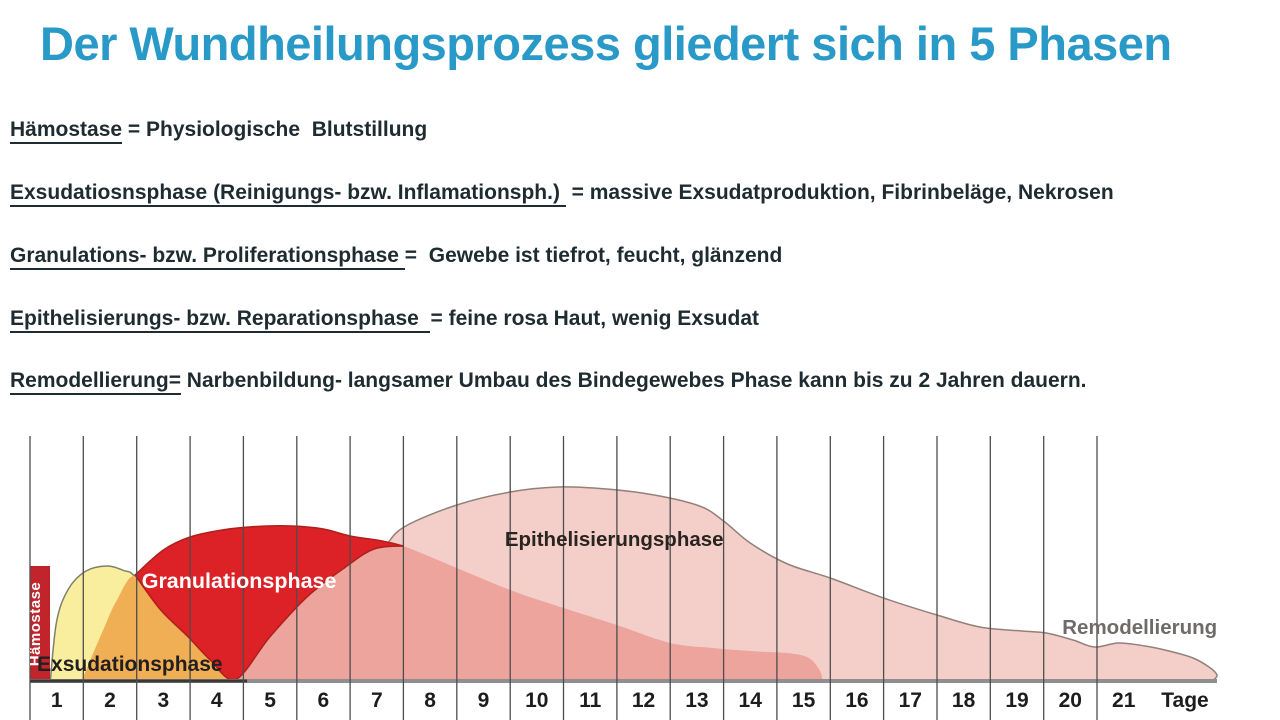  I want to click on definition-description: = Physiologische Blutstillung, so click(275, 129).